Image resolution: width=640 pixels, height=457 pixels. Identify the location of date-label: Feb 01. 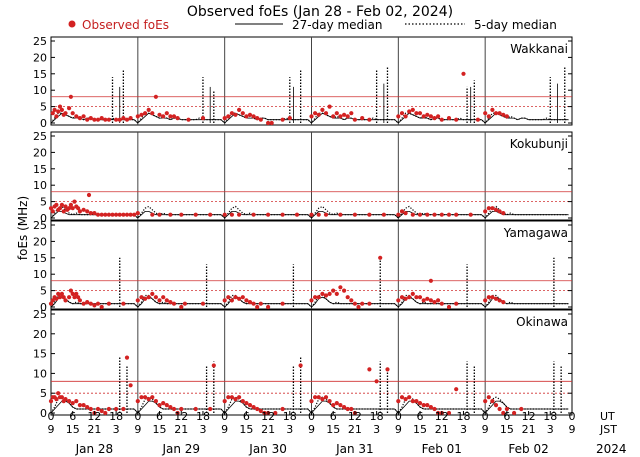
(442, 449).